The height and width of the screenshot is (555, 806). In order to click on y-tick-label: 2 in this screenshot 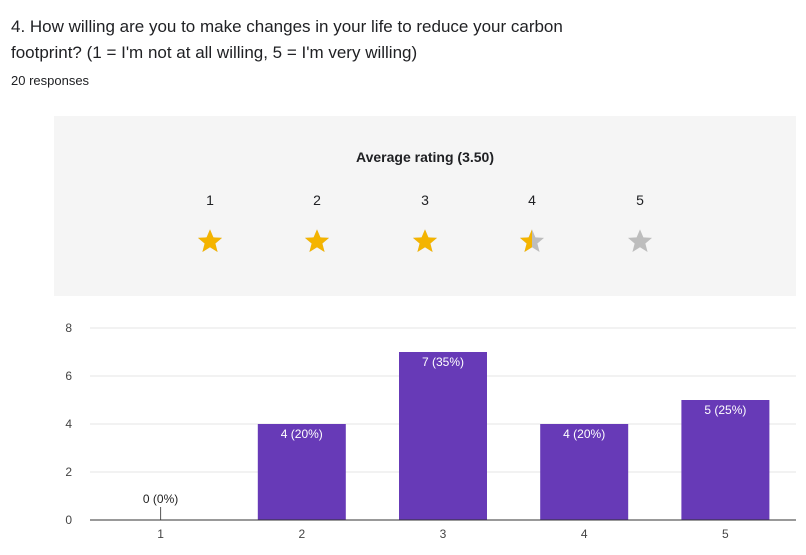, I will do `click(68, 472)`.